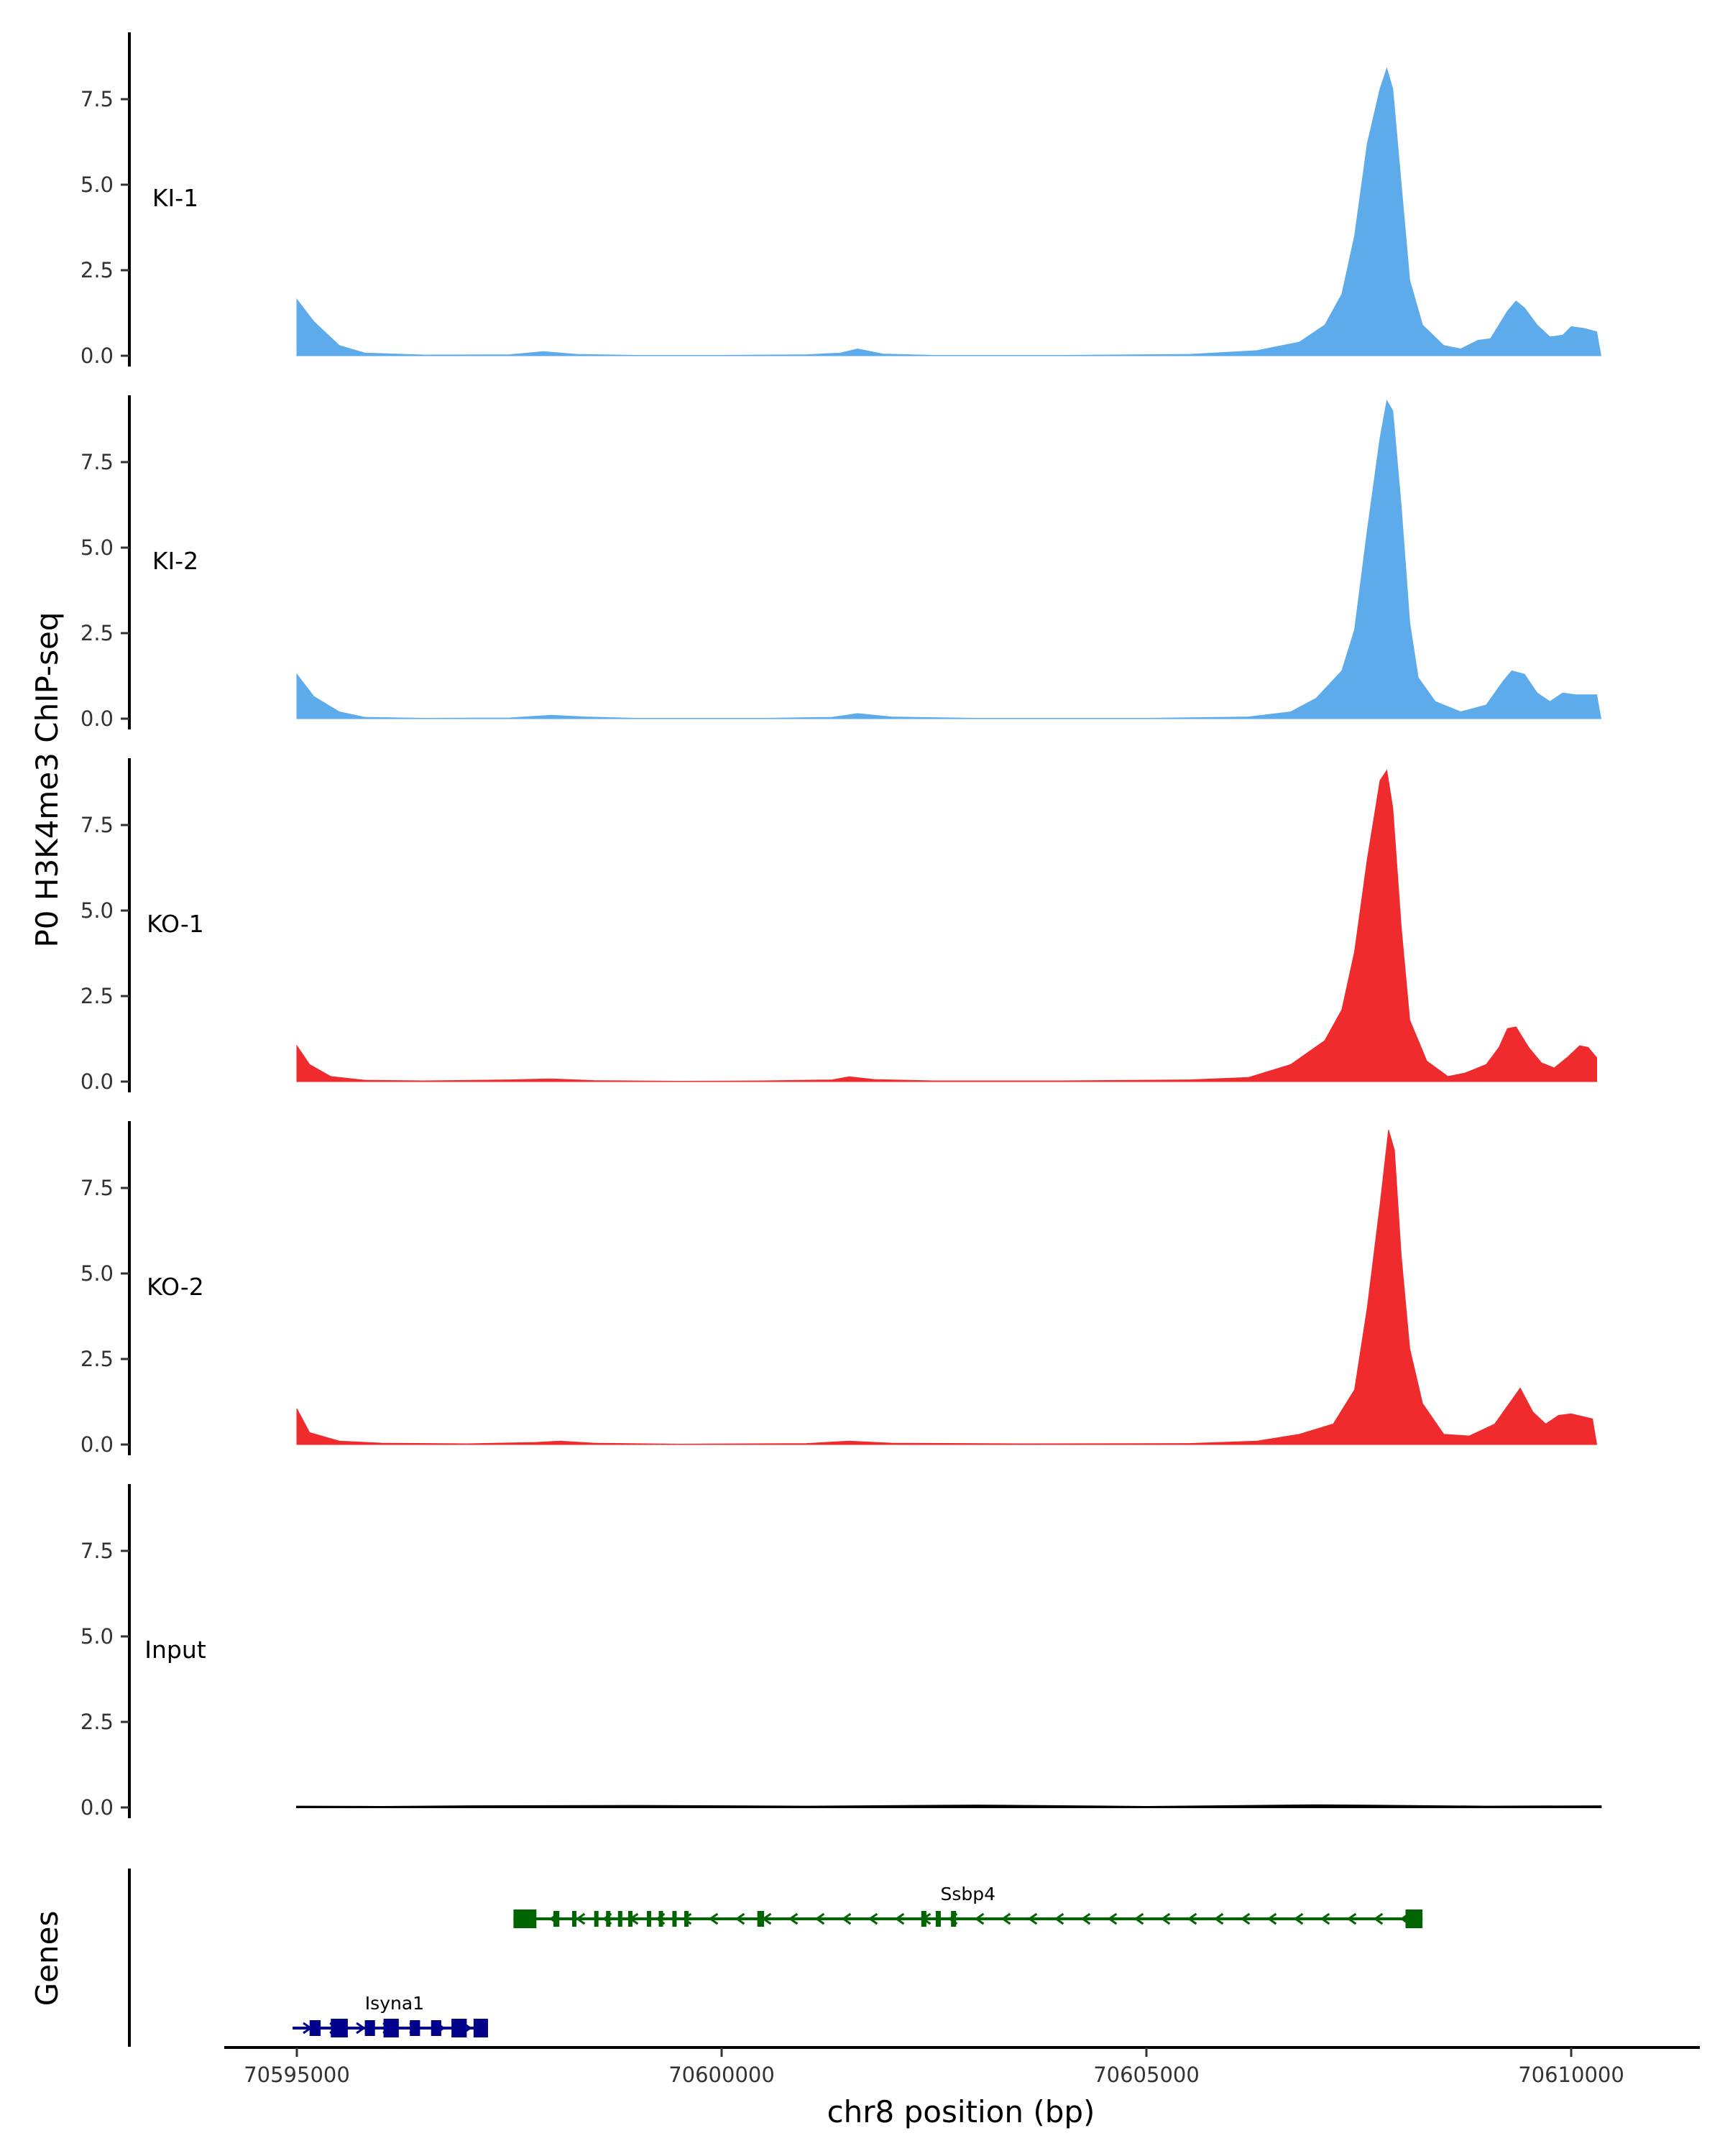 Image resolution: width=1725 pixels, height=2156 pixels. What do you see at coordinates (175, 1287) in the screenshot?
I see `track-label: KO-2` at bounding box center [175, 1287].